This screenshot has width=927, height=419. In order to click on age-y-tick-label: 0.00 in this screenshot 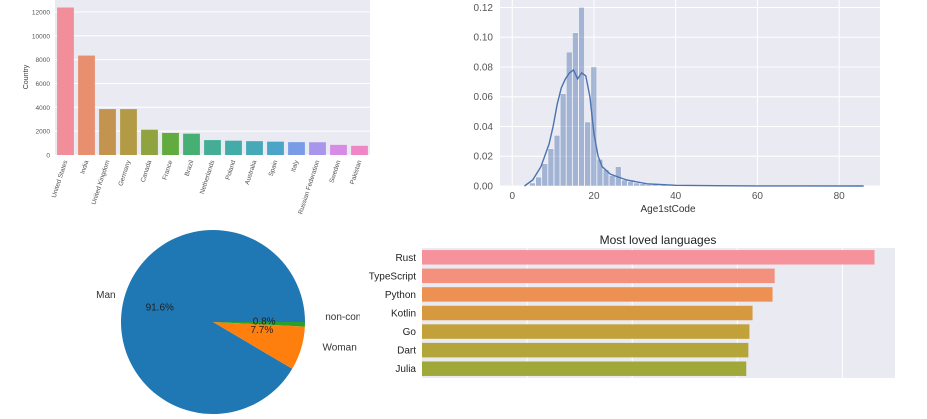, I will do `click(484, 187)`.